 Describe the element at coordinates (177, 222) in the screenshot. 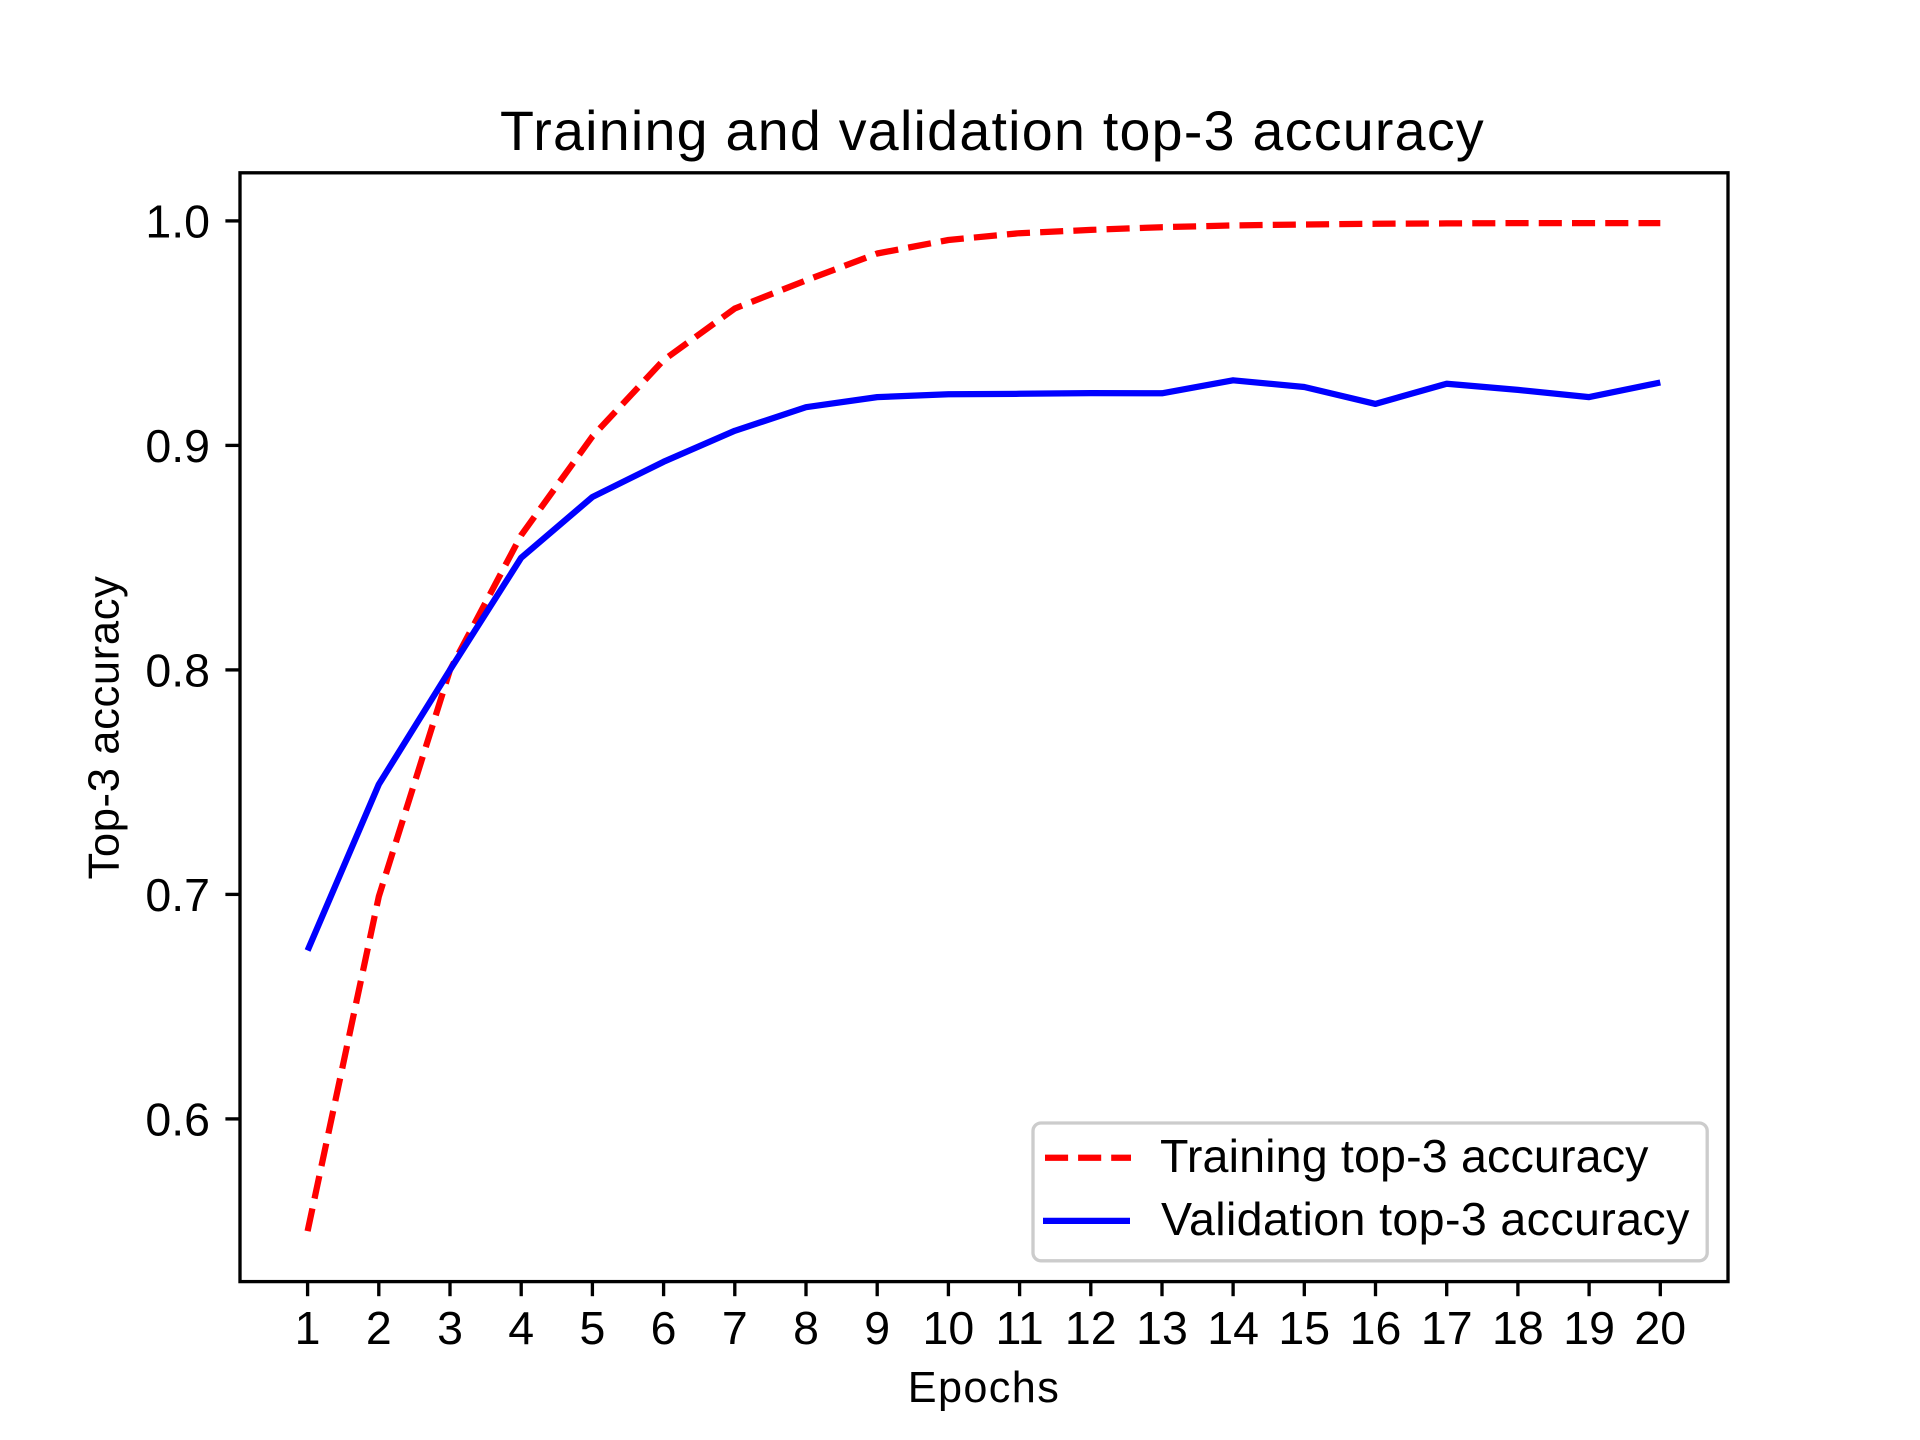

I see `svg-text: 1.0` at that location.